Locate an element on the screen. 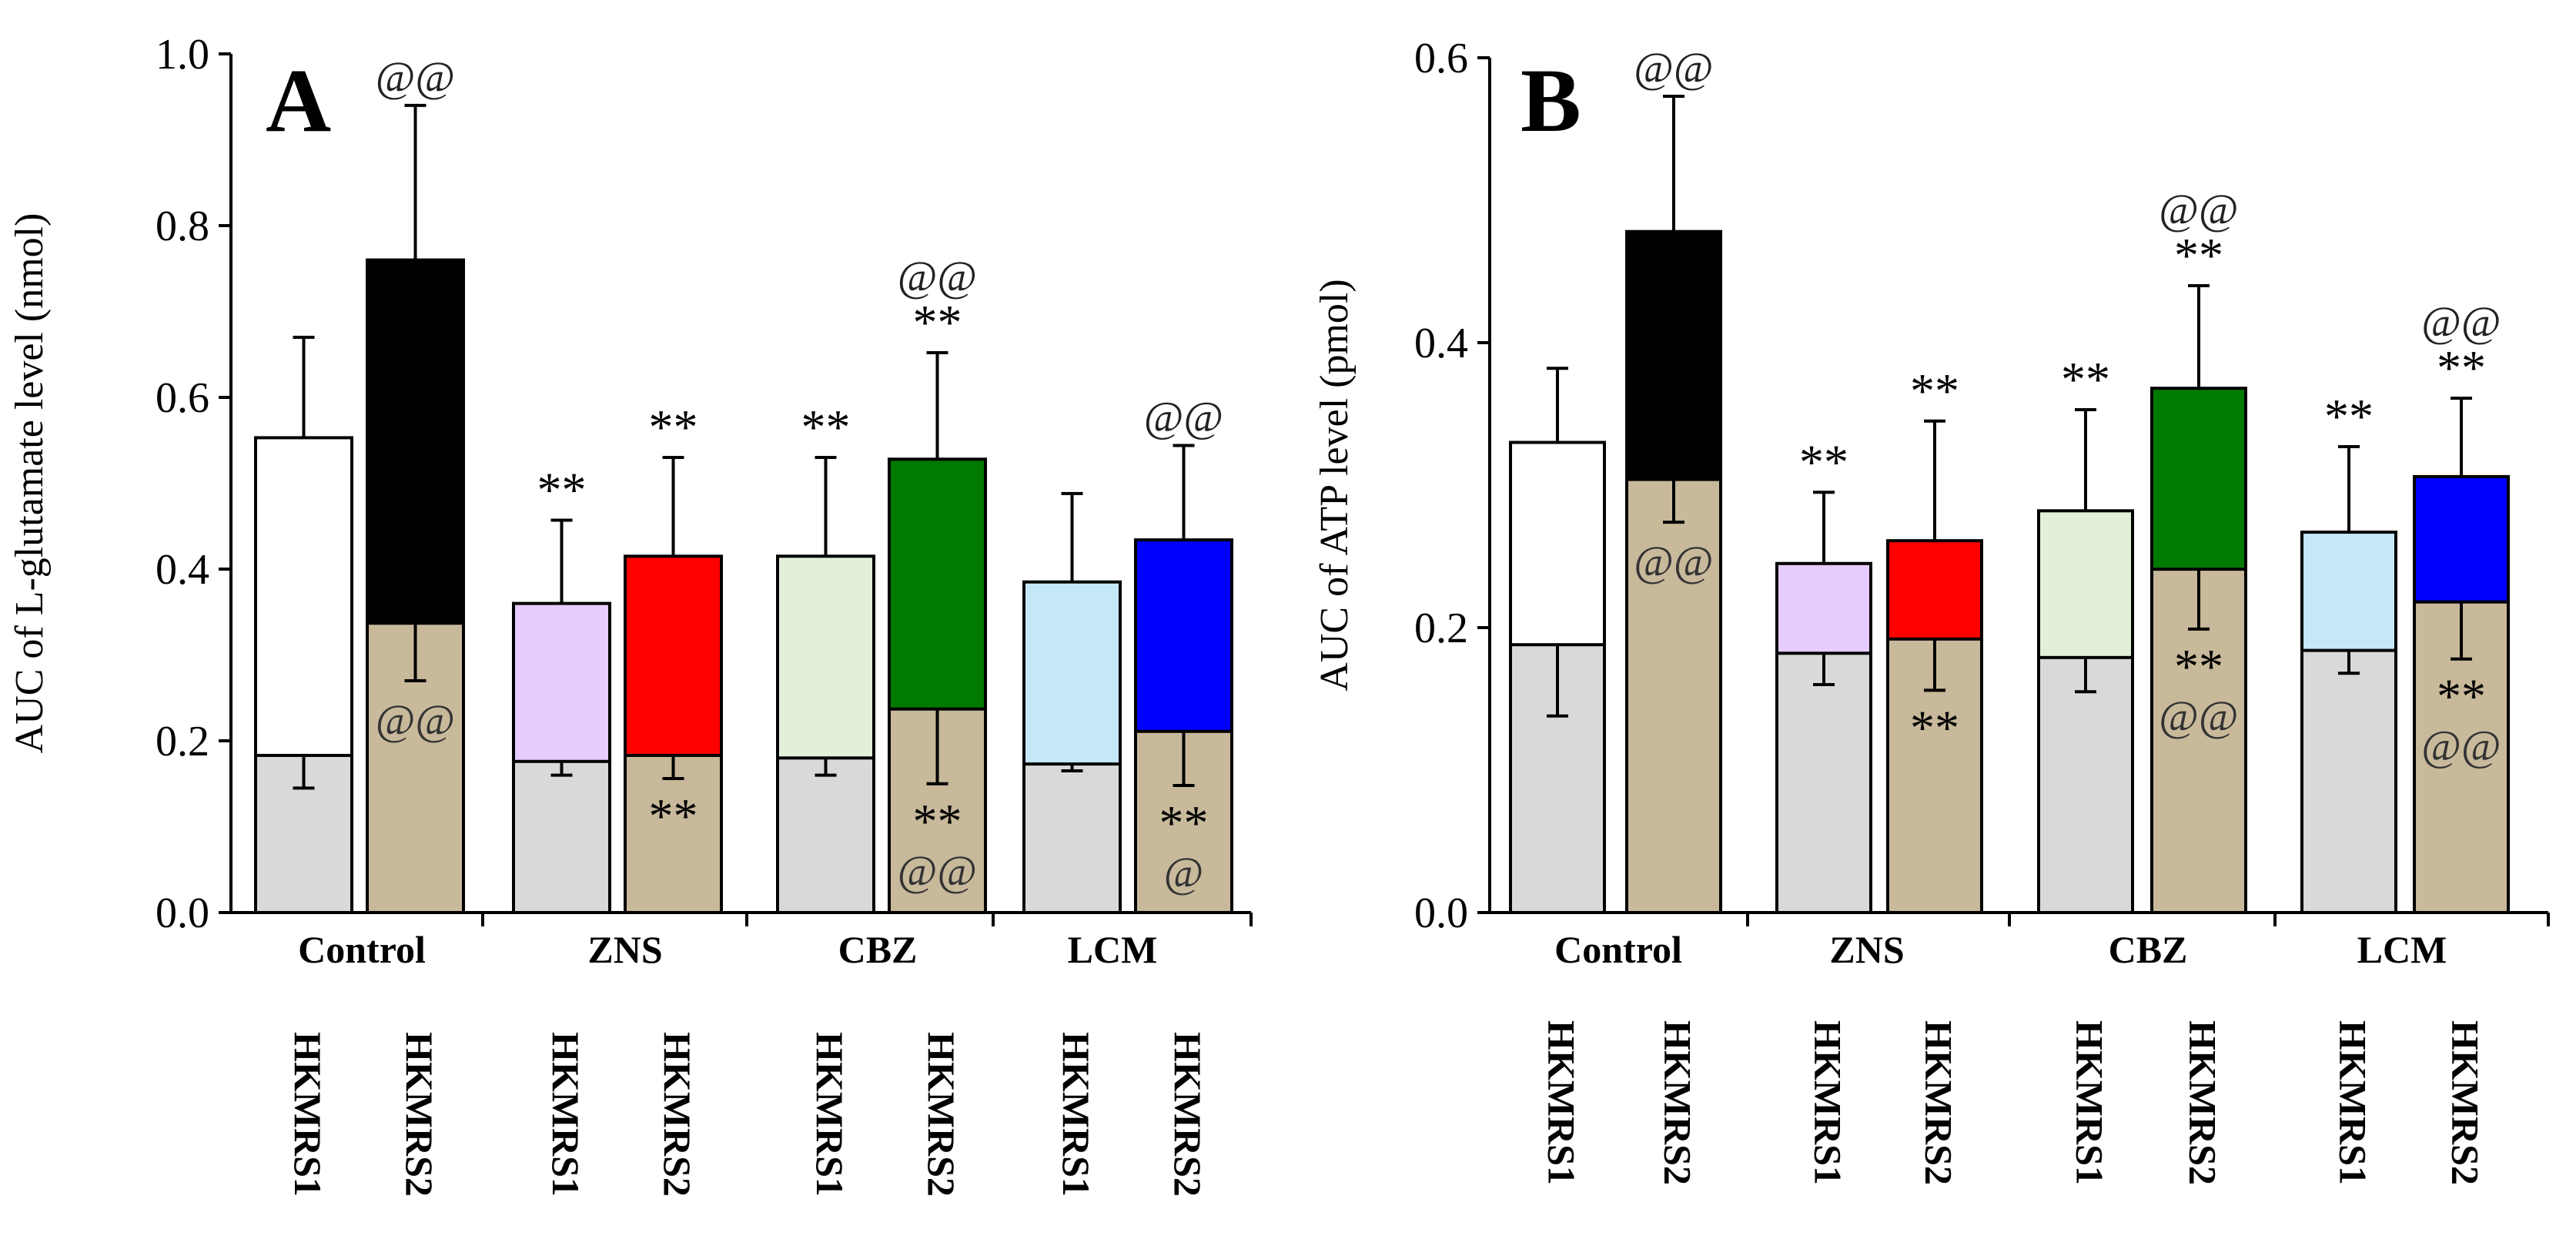 Image resolution: width=2576 pixels, height=1246 pixels. y-tick-label: 1.0 is located at coordinates (182, 55).